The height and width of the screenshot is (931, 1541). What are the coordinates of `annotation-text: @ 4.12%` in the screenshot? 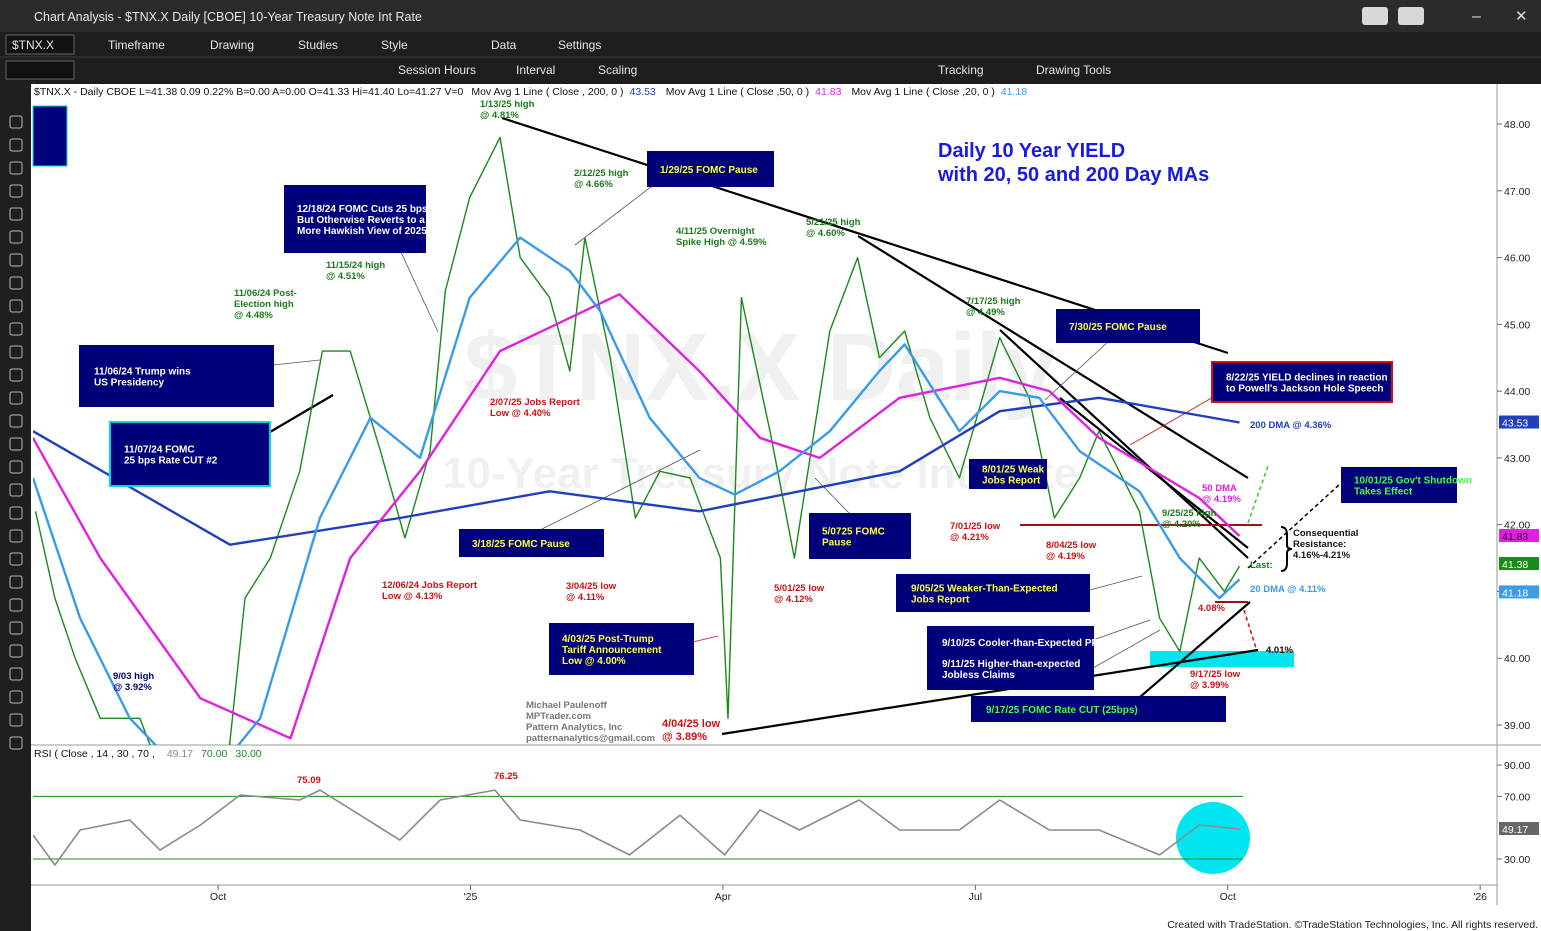 It's located at (793, 599).